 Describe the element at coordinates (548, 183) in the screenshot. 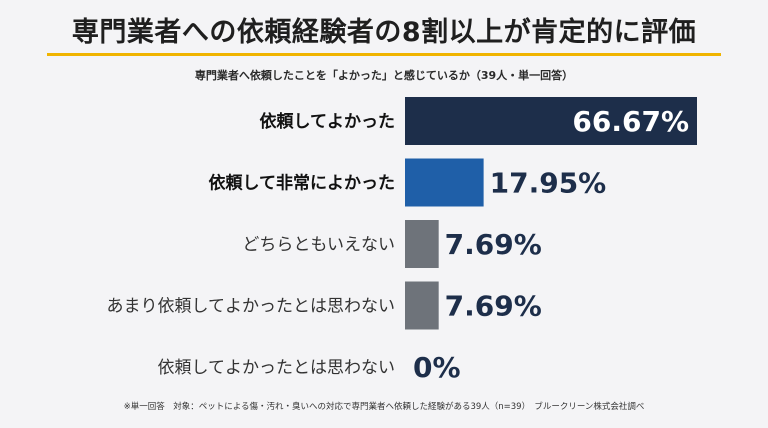

I see `value-label: 17.95%` at that location.